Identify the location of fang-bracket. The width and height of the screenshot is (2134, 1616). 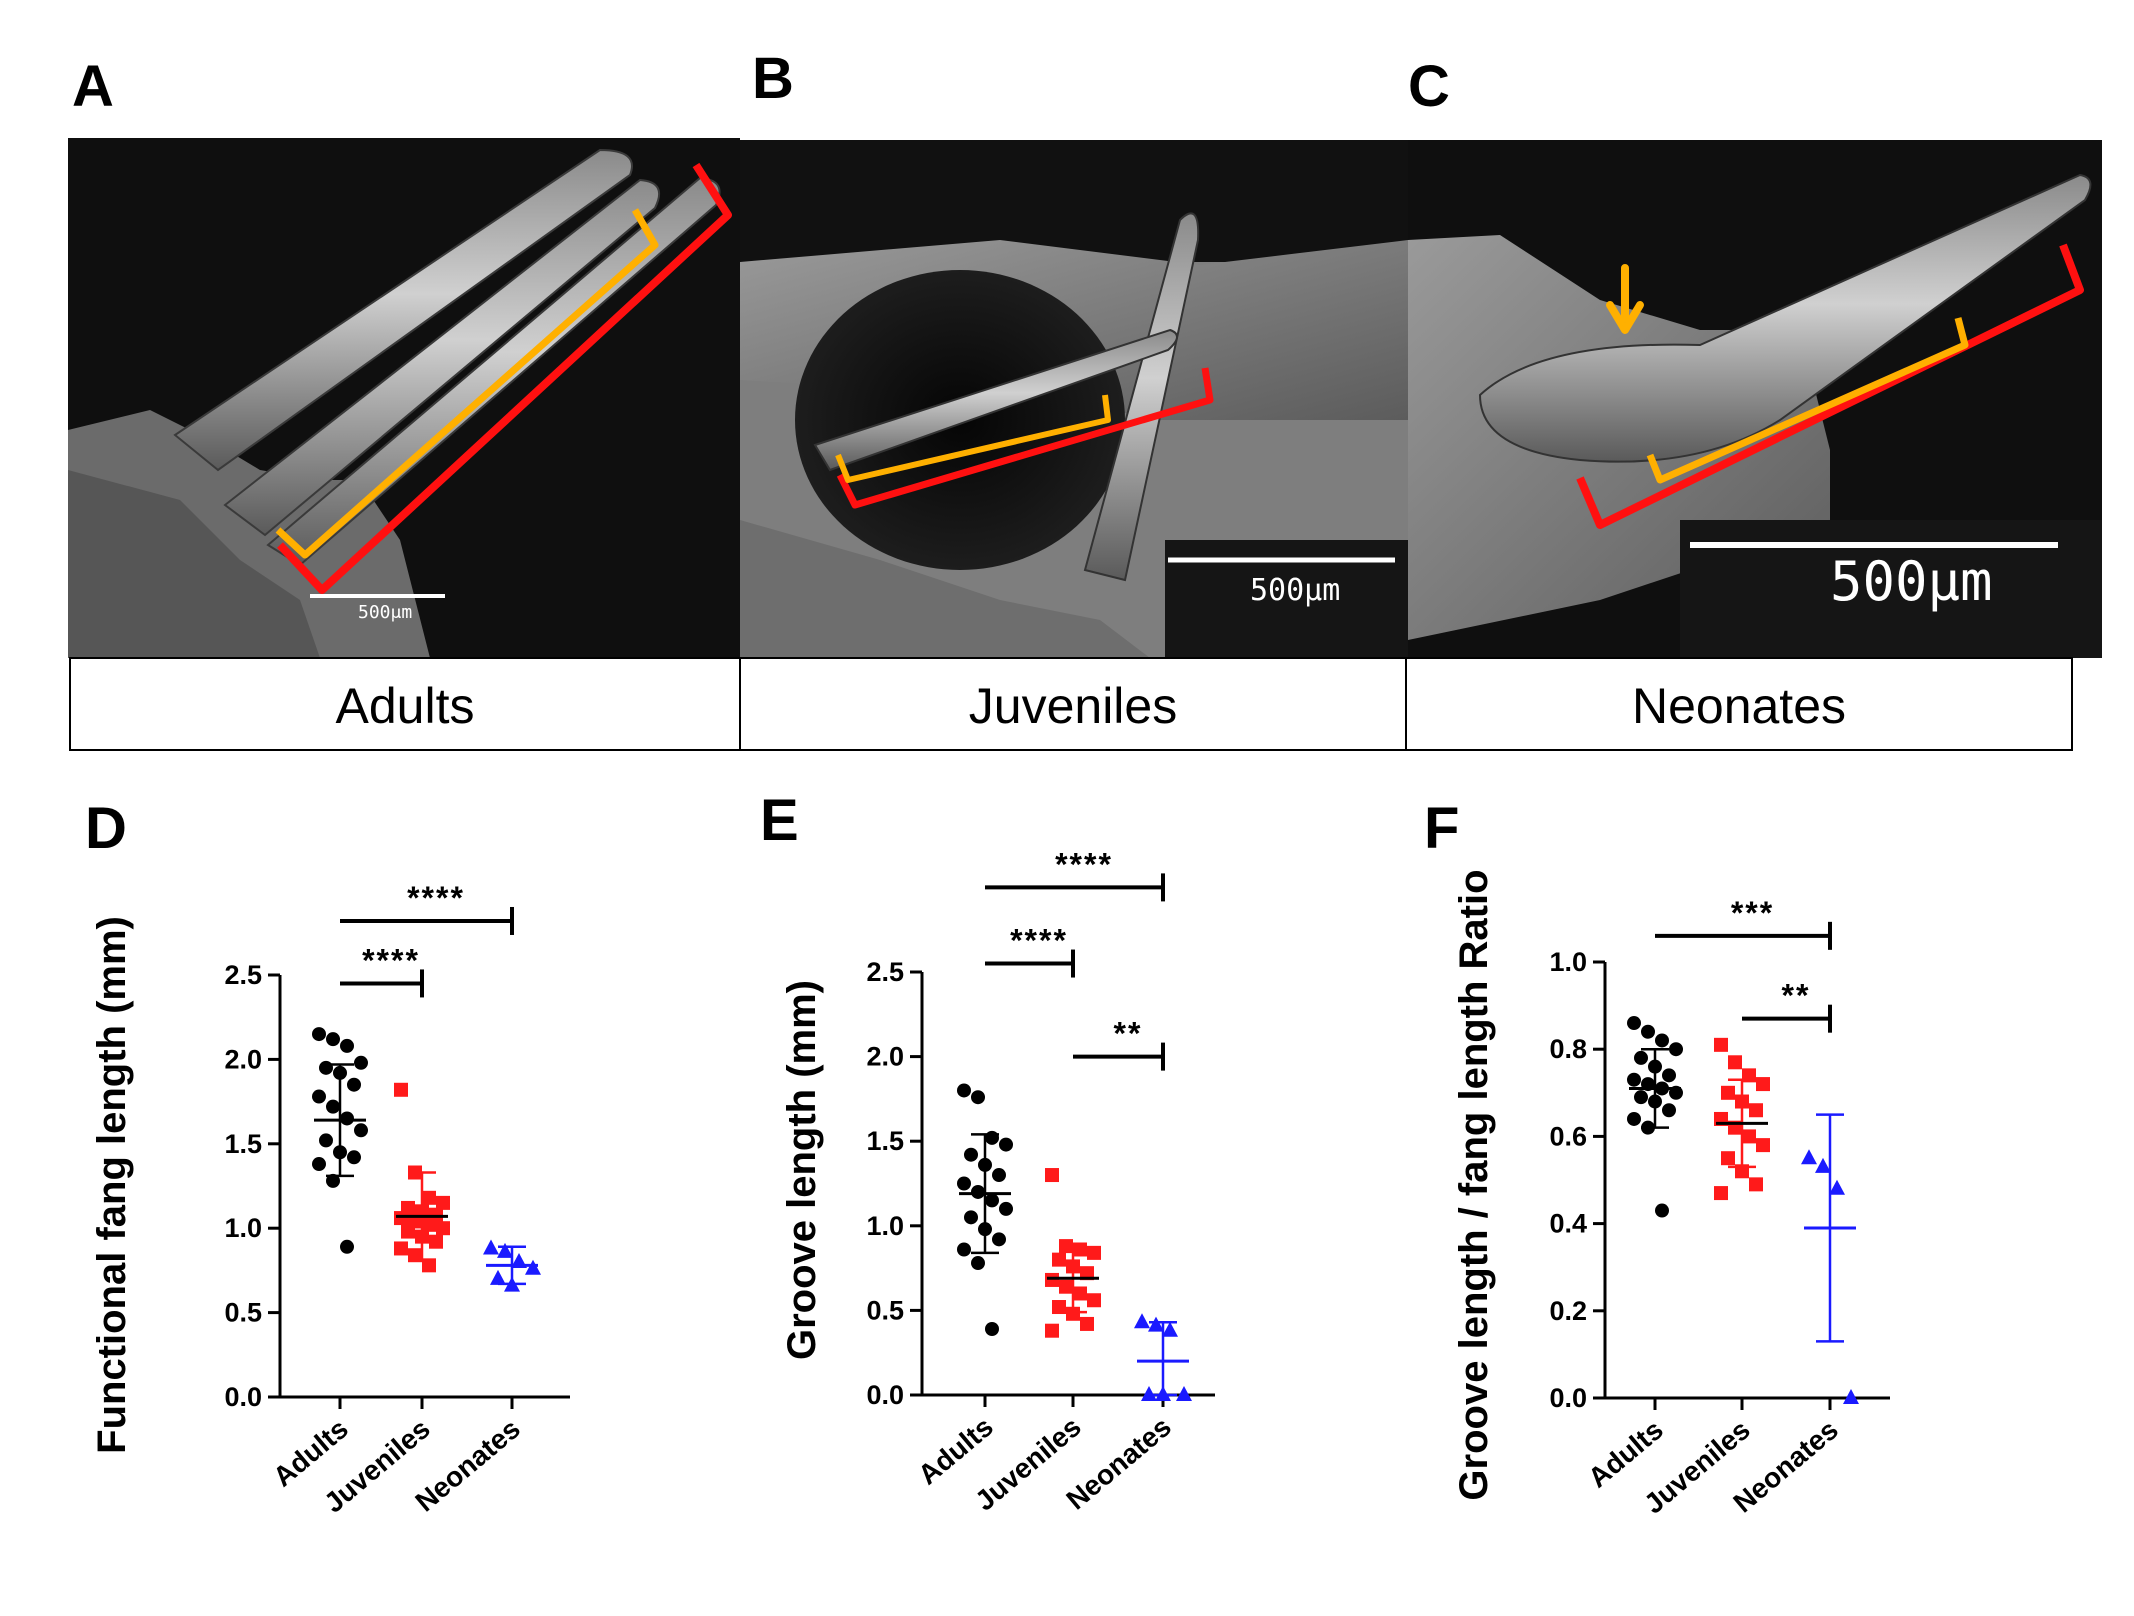
(504, 378).